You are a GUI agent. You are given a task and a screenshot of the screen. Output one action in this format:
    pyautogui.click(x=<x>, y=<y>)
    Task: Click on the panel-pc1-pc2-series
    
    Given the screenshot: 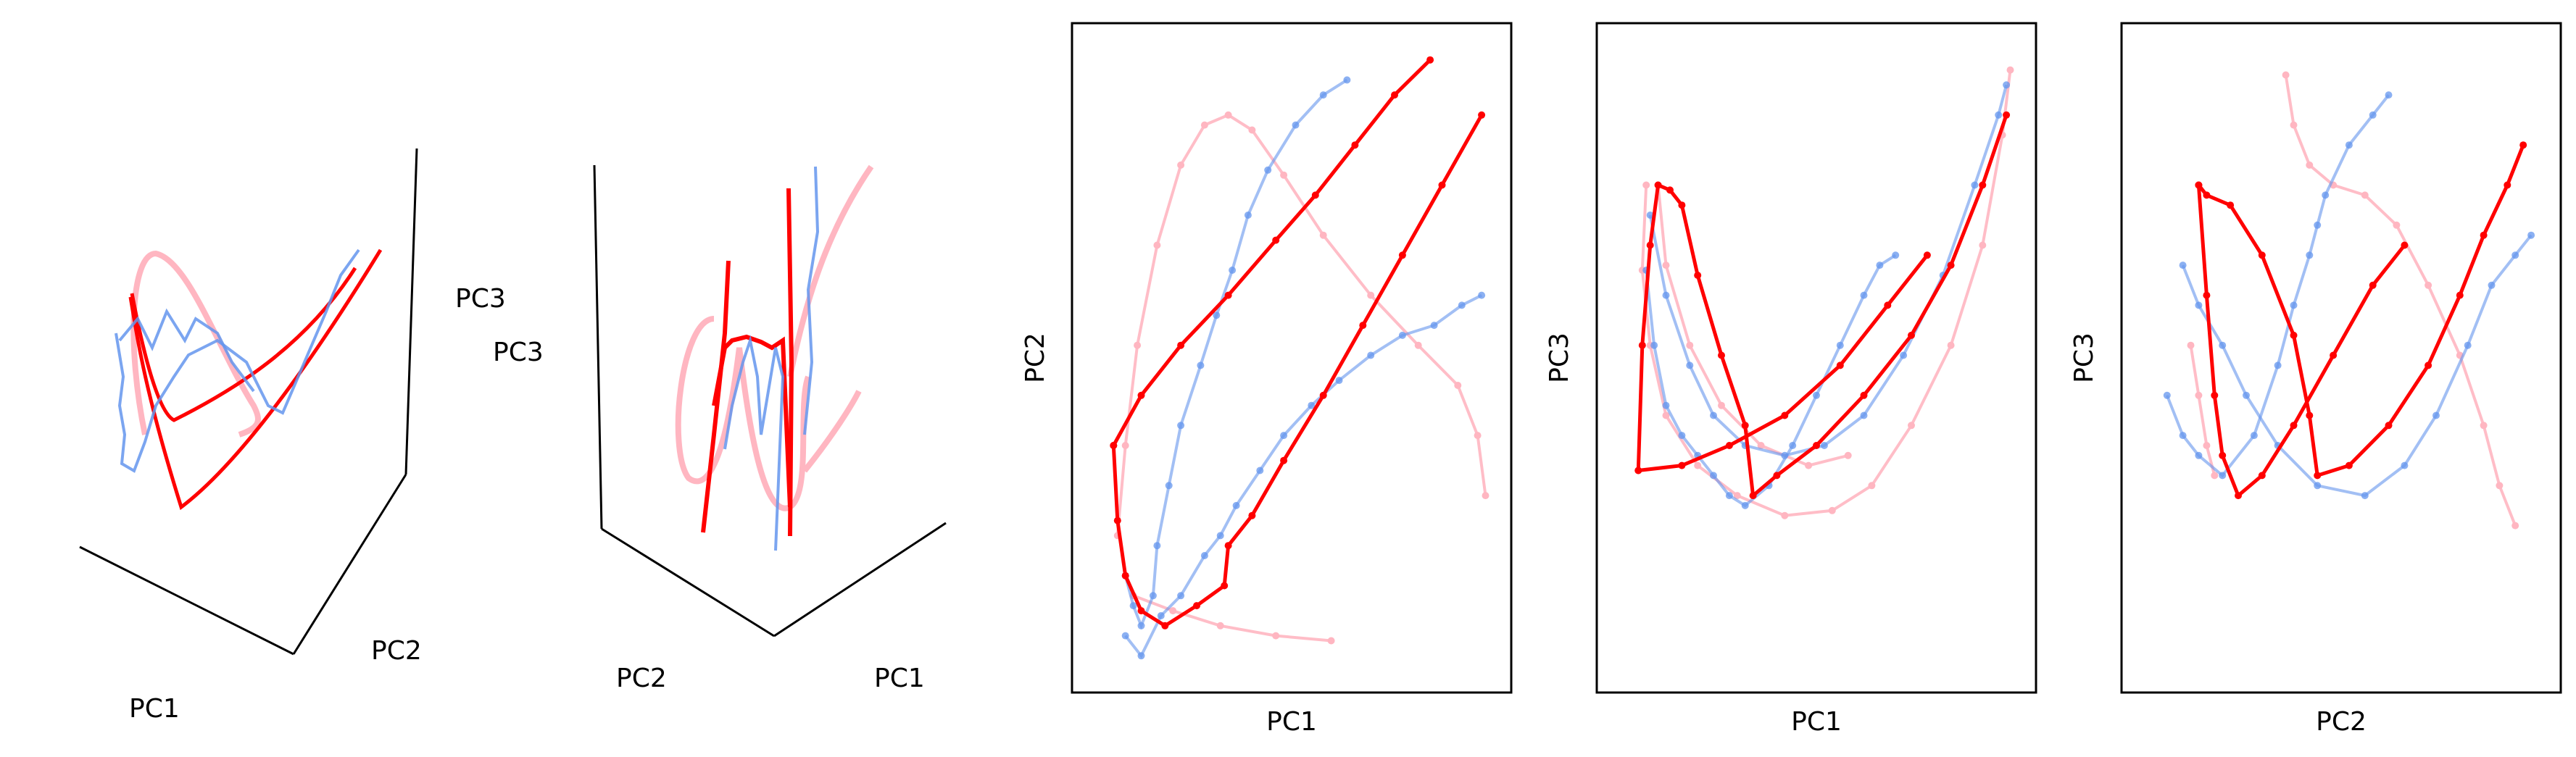 What is the action you would take?
    pyautogui.click(x=1299, y=358)
    